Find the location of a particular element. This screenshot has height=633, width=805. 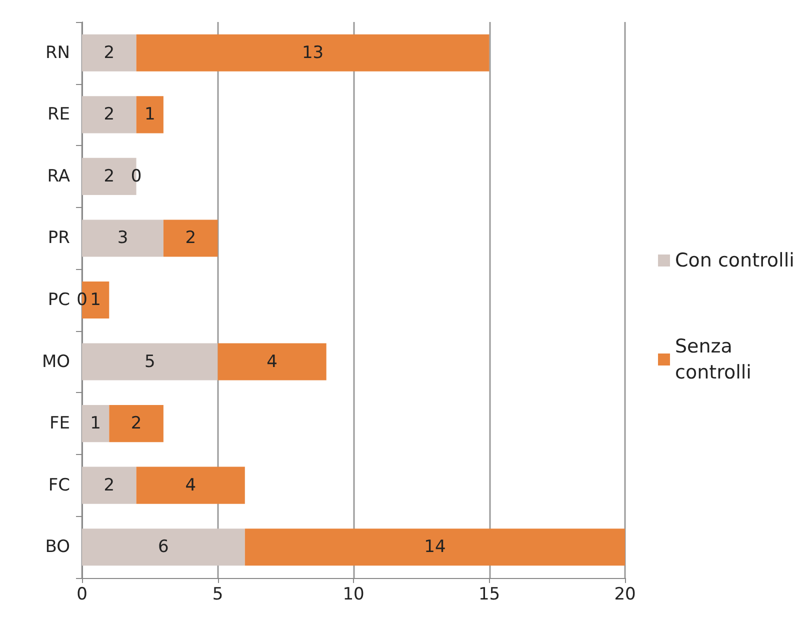

x-tick-label: 0 is located at coordinates (82, 594).